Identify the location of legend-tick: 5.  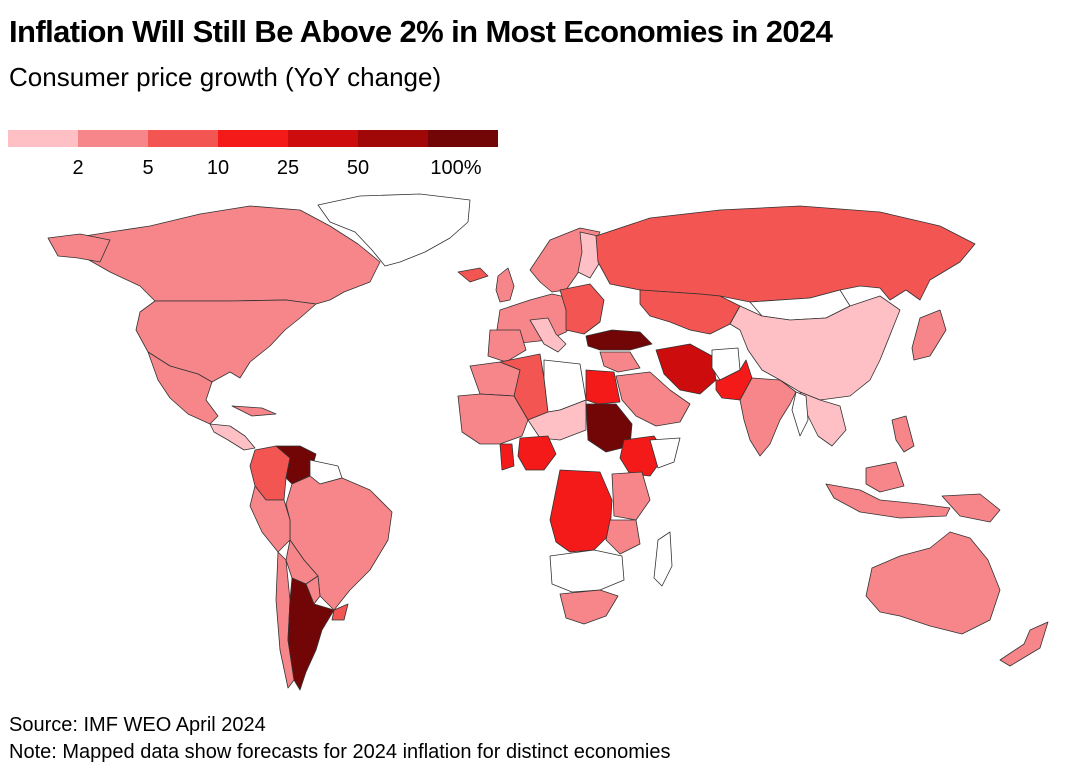
(148, 168).